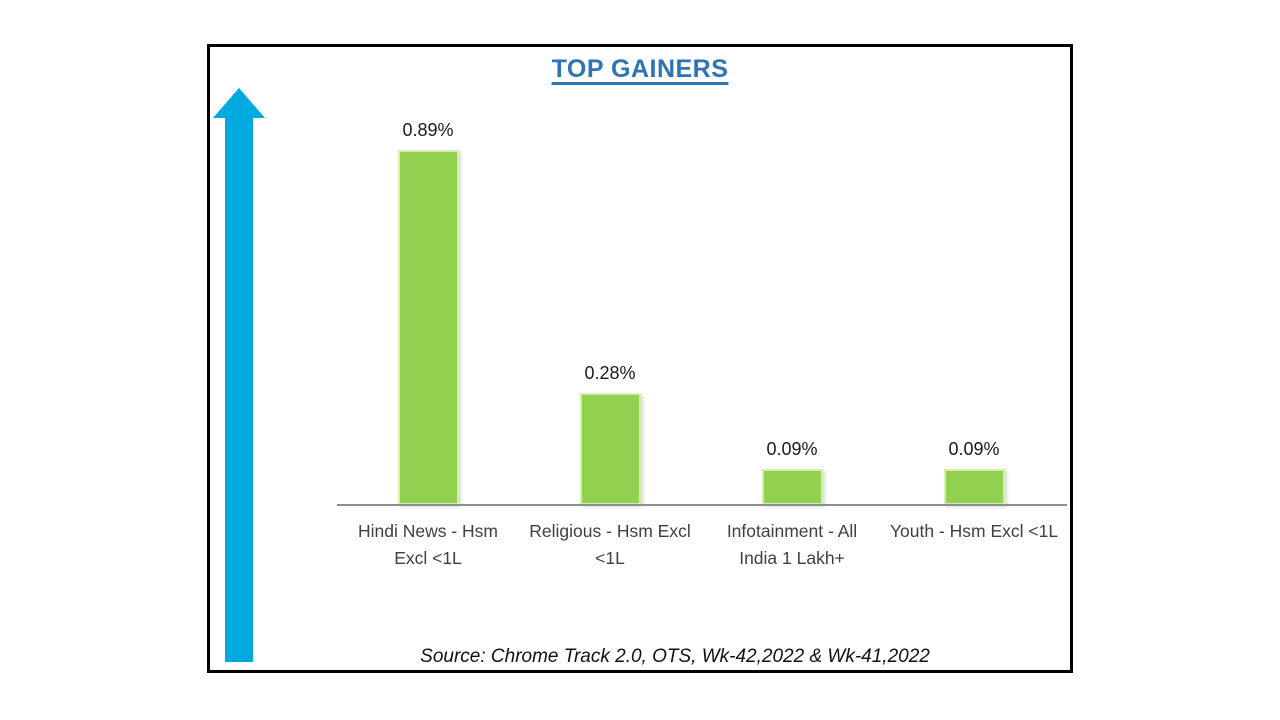 This screenshot has width=1280, height=720. Describe the element at coordinates (792, 545) in the screenshot. I see `category-label: Infotainment - All India 1 Lakh+` at that location.